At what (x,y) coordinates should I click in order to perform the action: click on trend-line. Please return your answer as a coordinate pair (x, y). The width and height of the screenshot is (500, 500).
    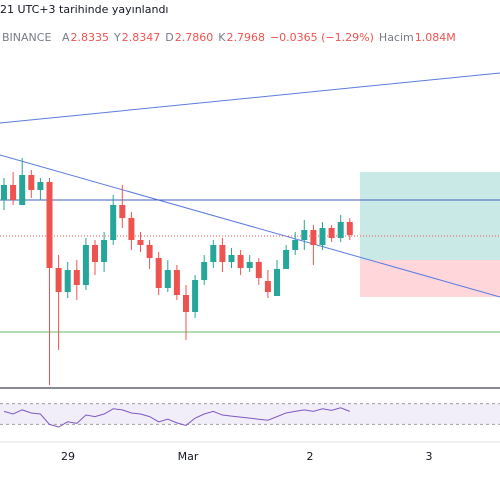
    Looking at the image, I should click on (250, 98).